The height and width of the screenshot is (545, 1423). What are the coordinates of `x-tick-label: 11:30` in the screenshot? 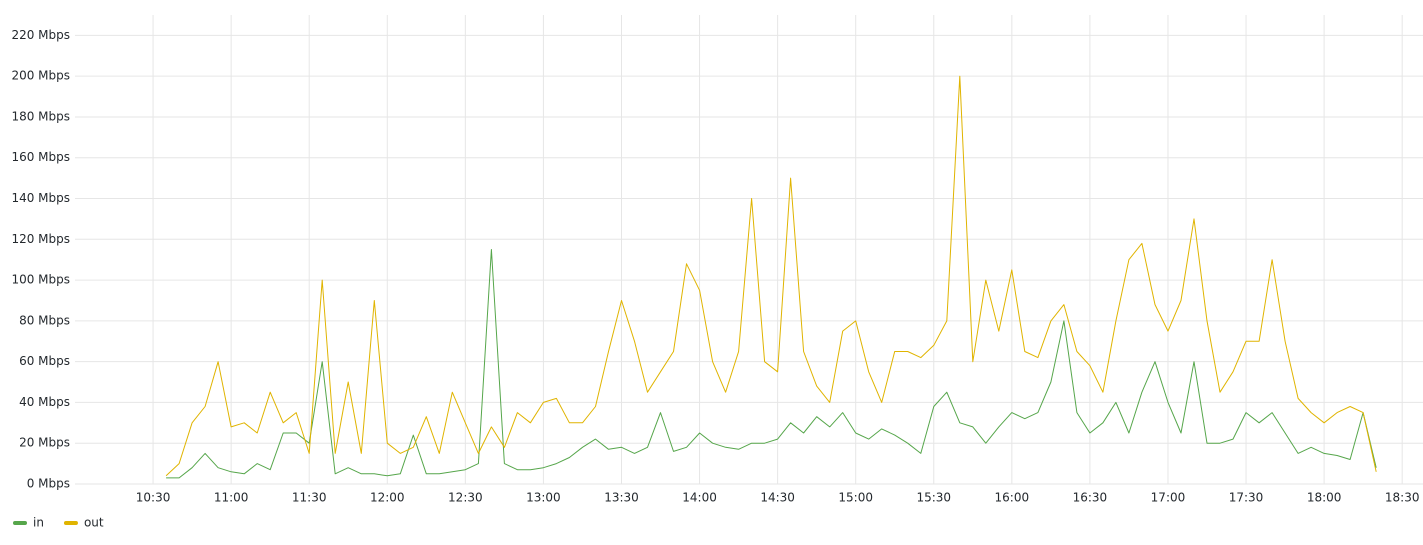 It's located at (309, 498).